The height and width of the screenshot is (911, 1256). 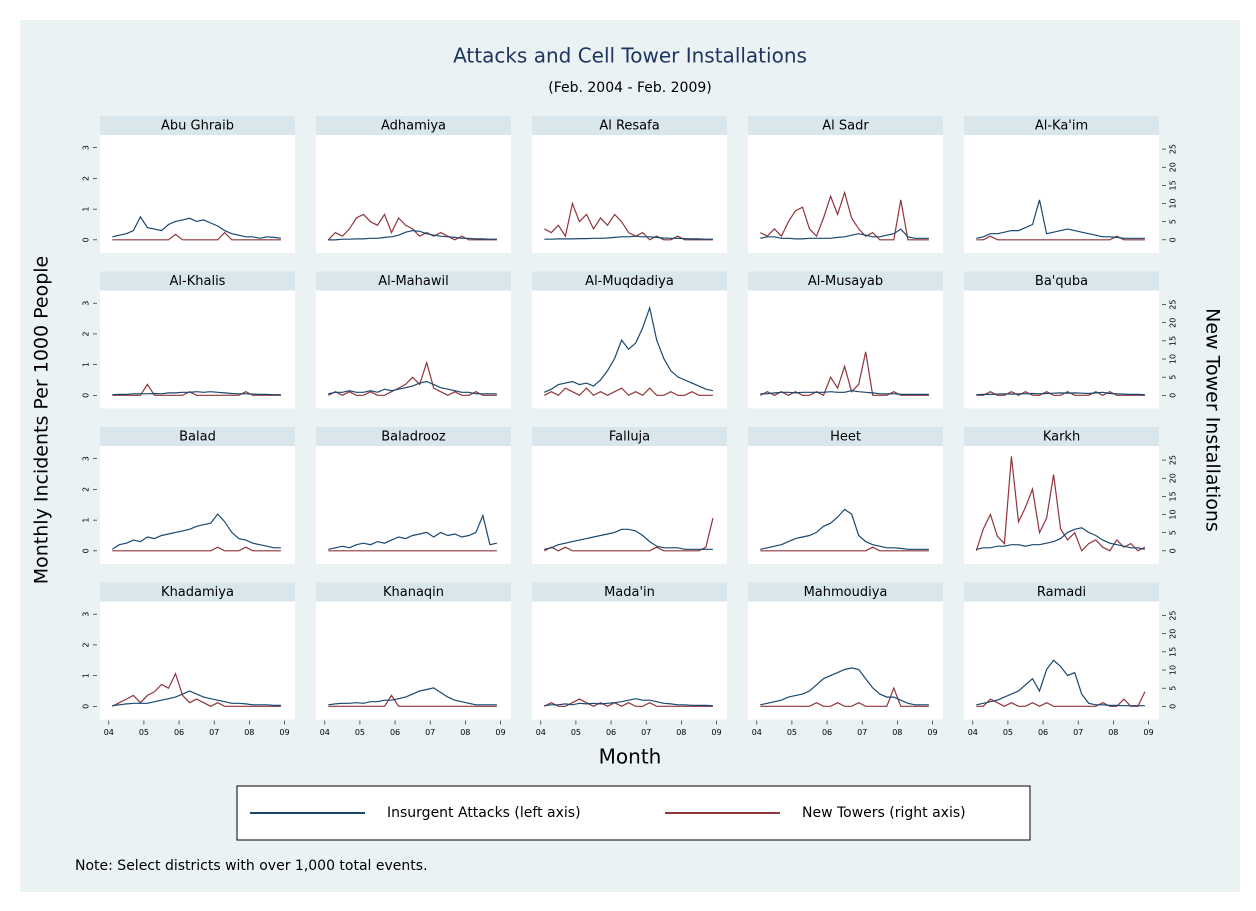 I want to click on panel-title: Abu Ghraib, so click(x=197, y=126).